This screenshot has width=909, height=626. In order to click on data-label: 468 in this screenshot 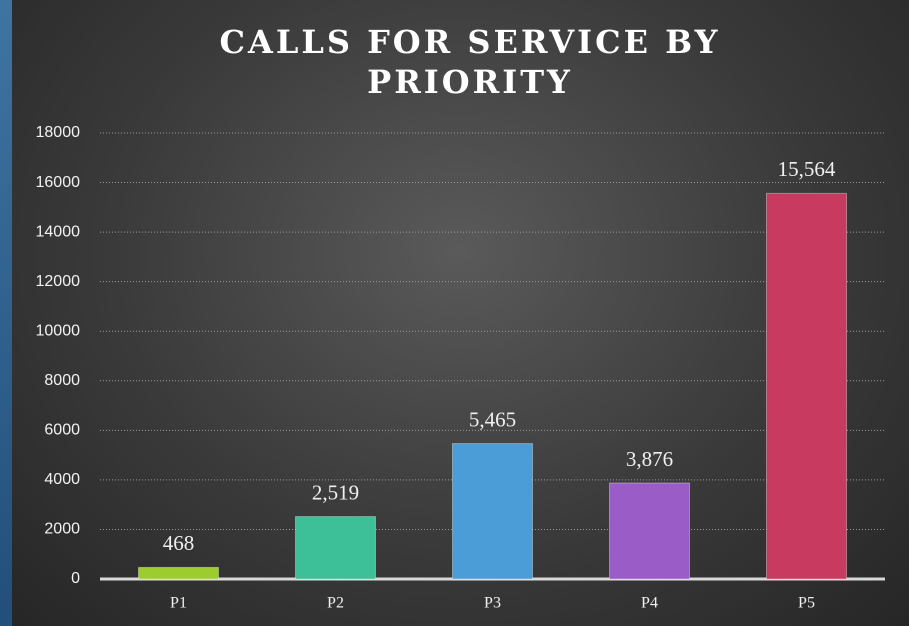, I will do `click(179, 543)`.